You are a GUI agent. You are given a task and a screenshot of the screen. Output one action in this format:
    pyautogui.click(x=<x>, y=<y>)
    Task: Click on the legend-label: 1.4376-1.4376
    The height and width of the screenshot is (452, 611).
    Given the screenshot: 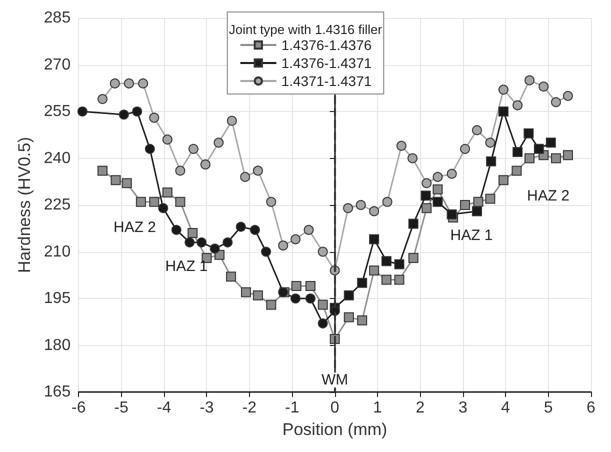 What is the action you would take?
    pyautogui.click(x=326, y=45)
    